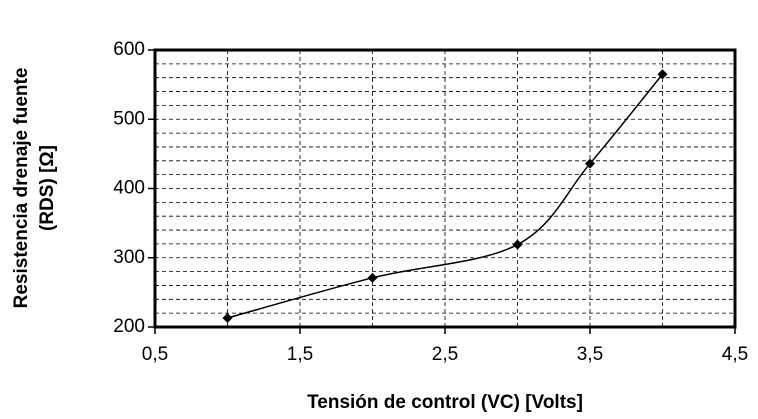 This screenshot has height=419, width=758. I want to click on y-tick-label: 300, so click(129, 257).